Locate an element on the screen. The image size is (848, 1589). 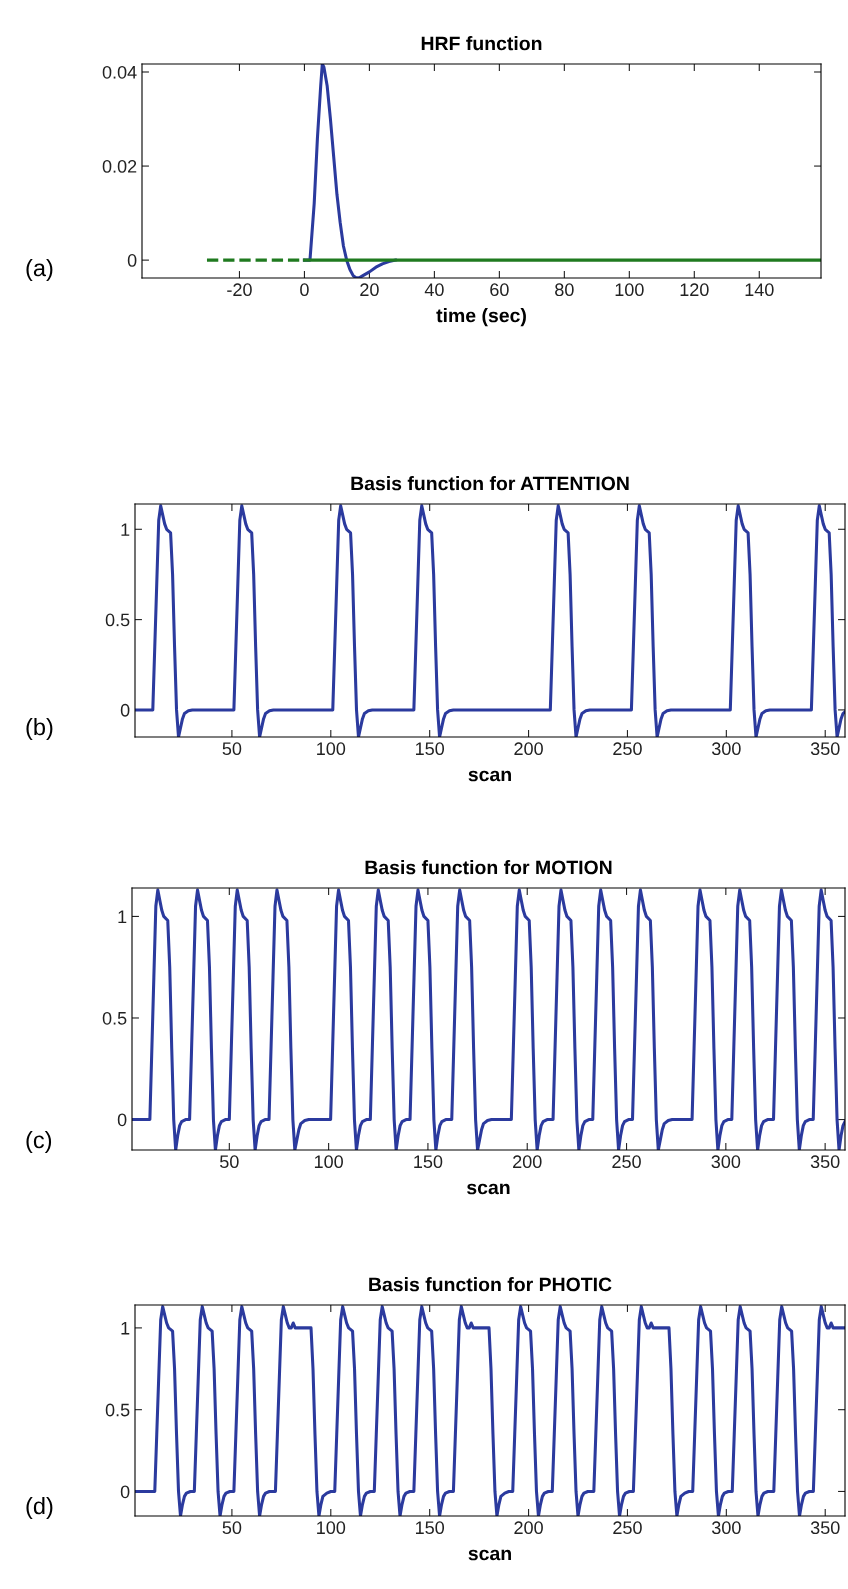
text: (c) is located at coordinates (39, 1141).